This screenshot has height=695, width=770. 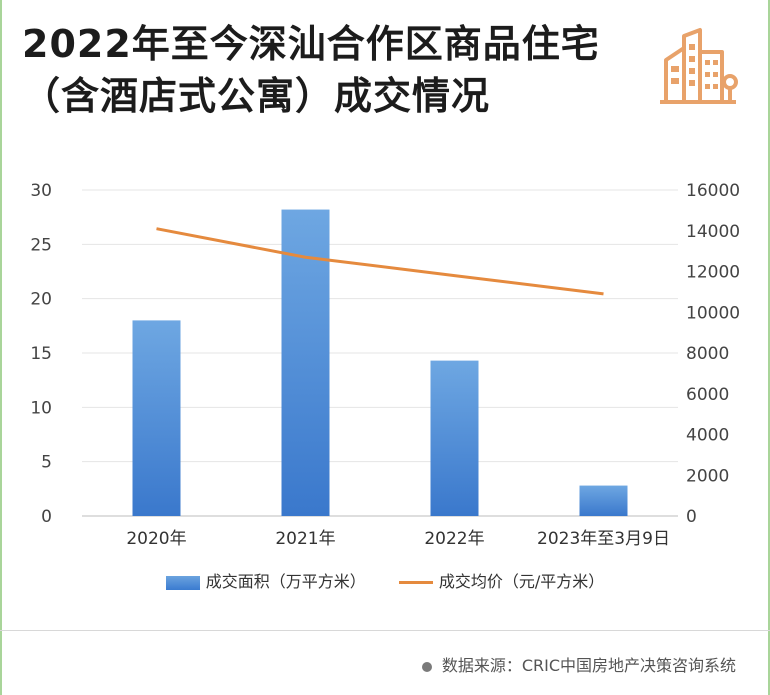 I want to click on right-tick-label: 2000, so click(x=707, y=476).